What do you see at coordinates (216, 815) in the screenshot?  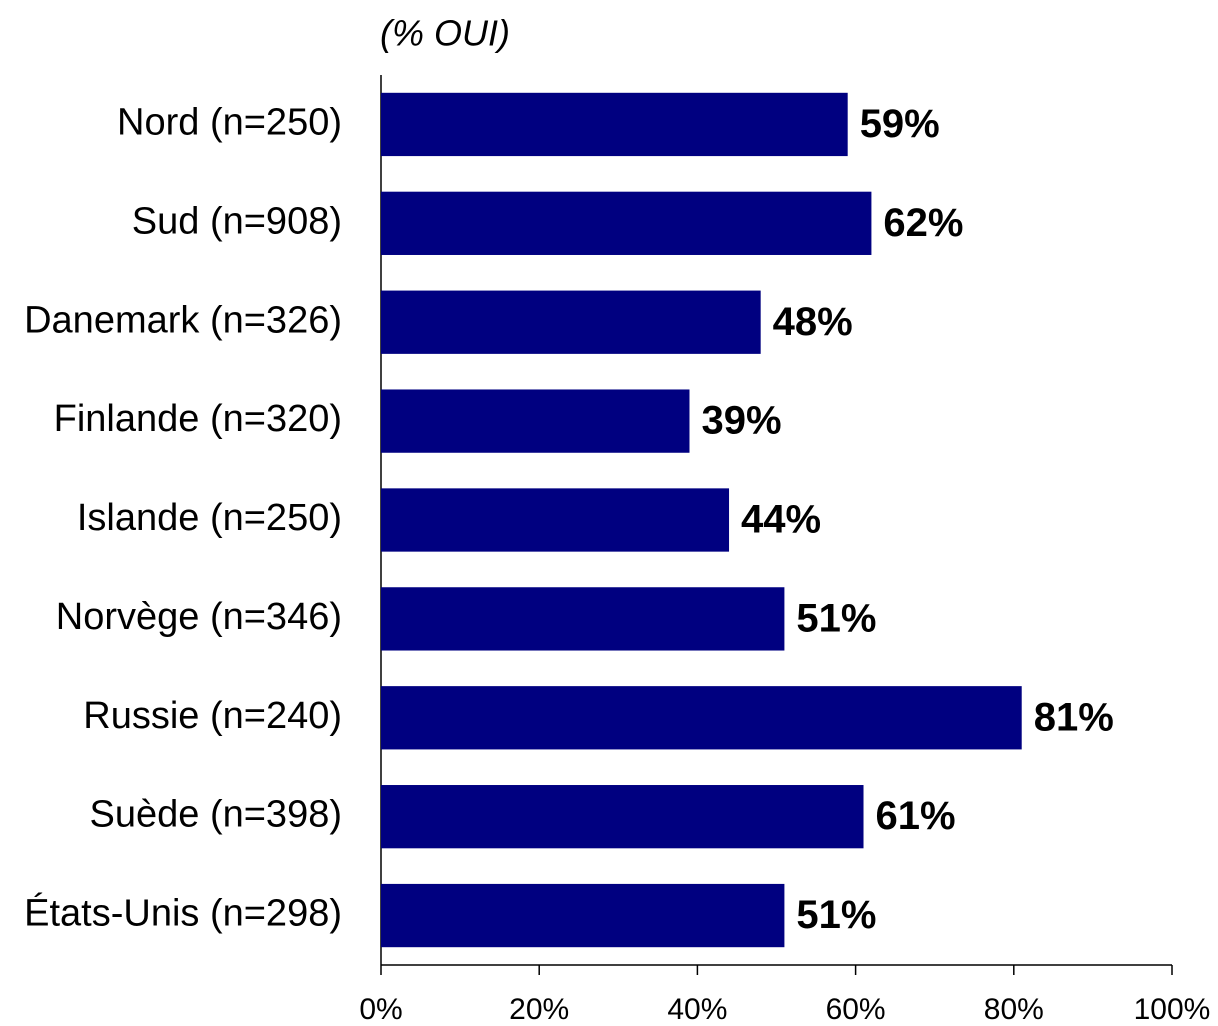 I see `y-tick-label: Suède (n=398)` at bounding box center [216, 815].